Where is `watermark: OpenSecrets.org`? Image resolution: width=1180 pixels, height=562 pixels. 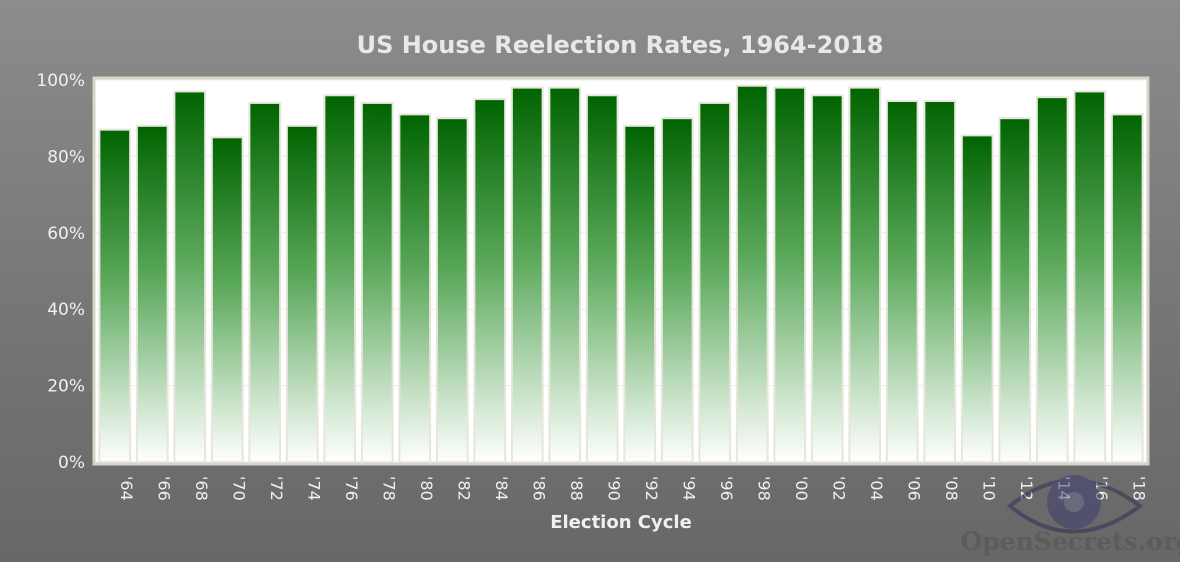 watermark: OpenSecrets.org is located at coordinates (1070, 515).